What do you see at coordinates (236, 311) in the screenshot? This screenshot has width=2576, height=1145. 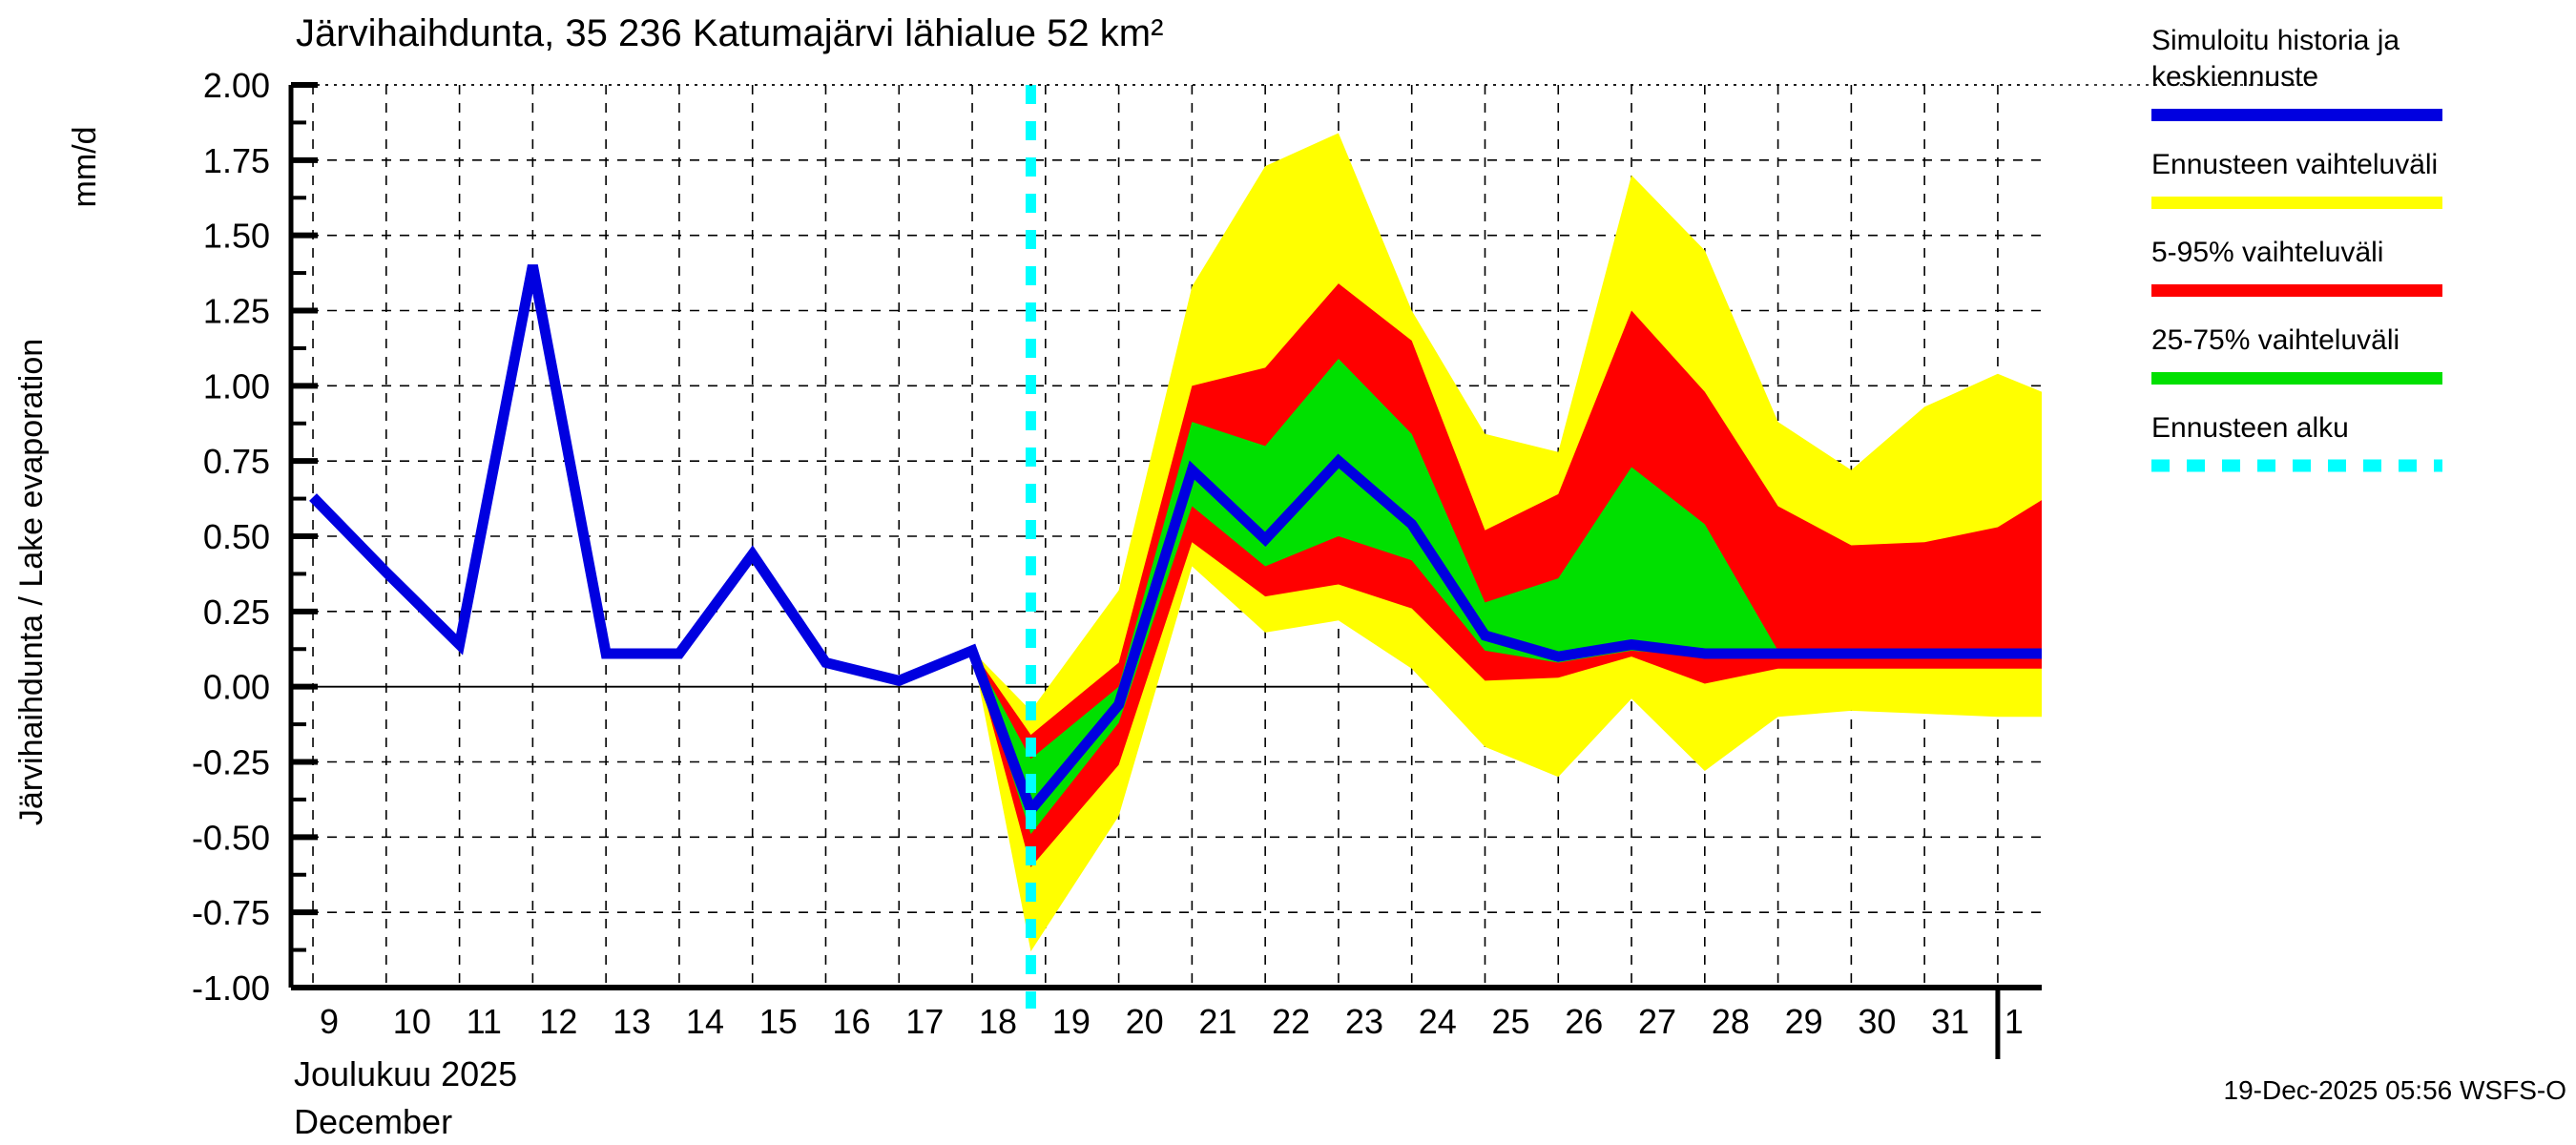 I see `y-axis-tick-label: 1.25` at bounding box center [236, 311].